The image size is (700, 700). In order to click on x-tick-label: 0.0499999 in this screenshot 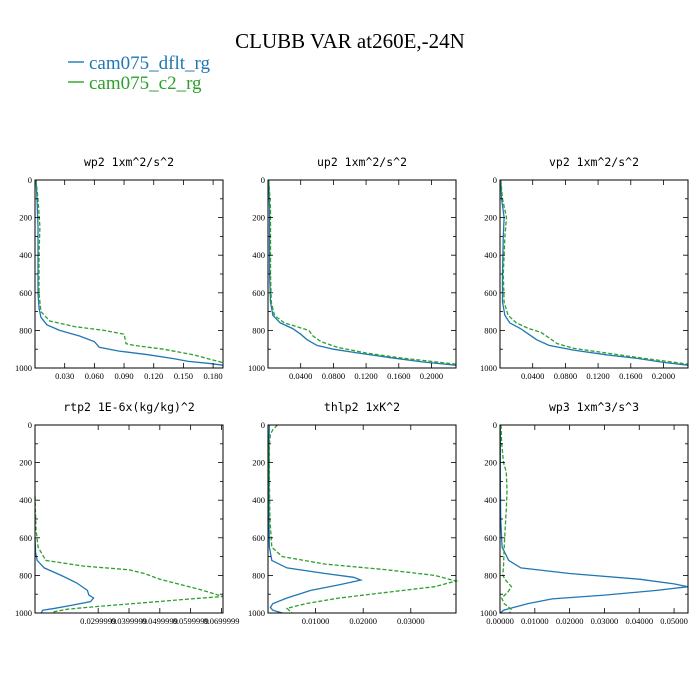, I will do `click(160, 621)`.